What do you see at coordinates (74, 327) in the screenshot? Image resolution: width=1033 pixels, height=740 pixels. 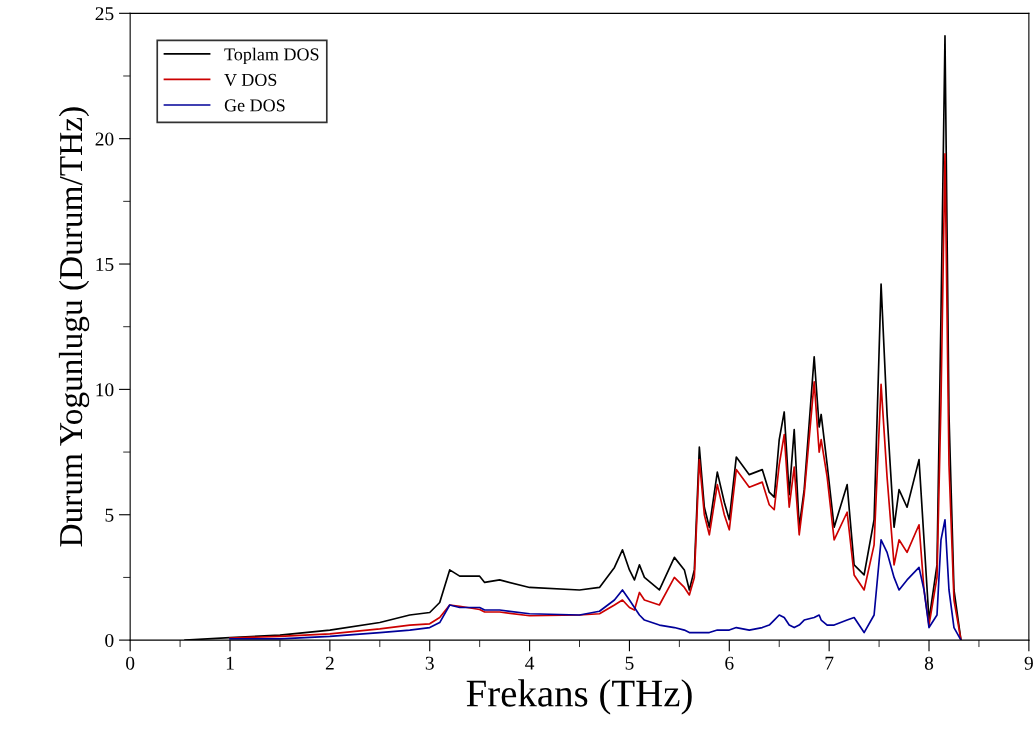 I see `y-axis-title: Durum Yogunlugu (Durum/THz)` at bounding box center [74, 327].